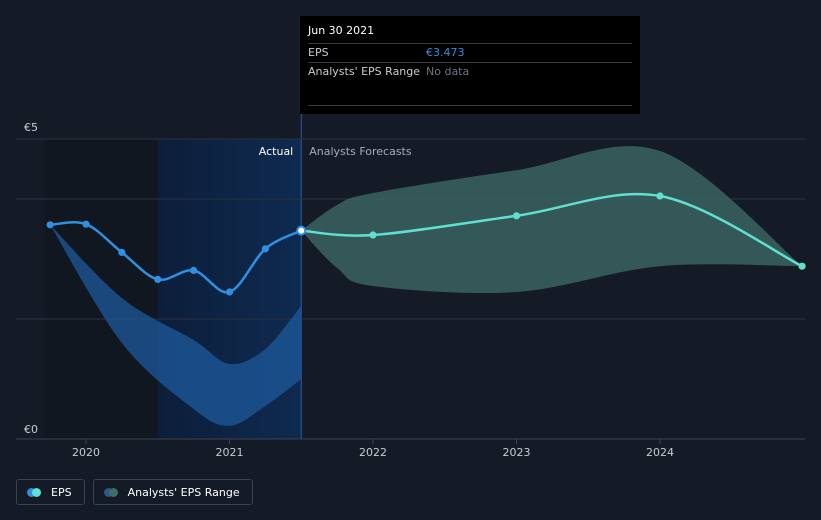 The height and width of the screenshot is (520, 821). What do you see at coordinates (176, 325) in the screenshot?
I see `actual-range-band` at bounding box center [176, 325].